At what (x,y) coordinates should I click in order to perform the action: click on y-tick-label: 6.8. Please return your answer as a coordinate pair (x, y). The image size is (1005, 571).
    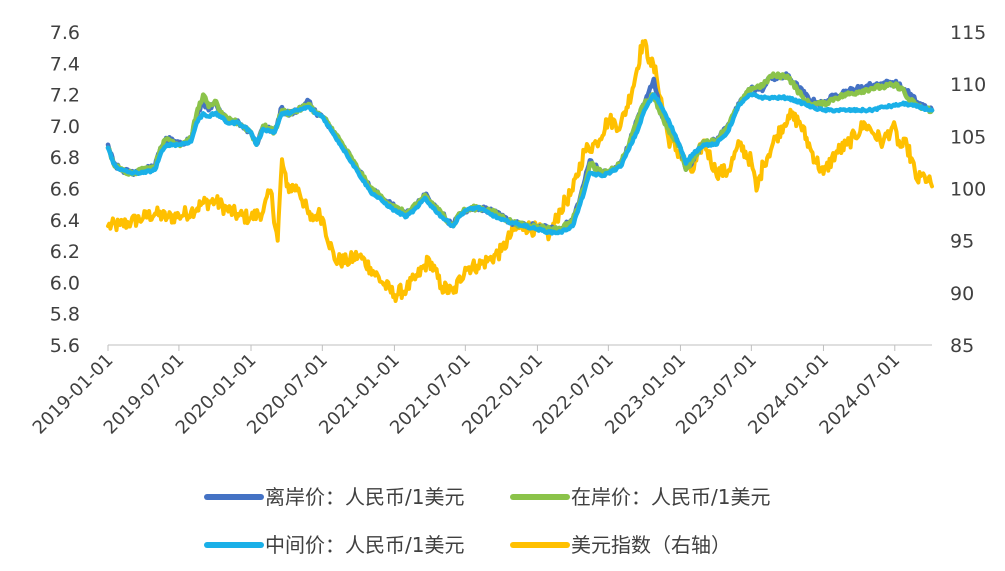
    Looking at the image, I should click on (65, 158).